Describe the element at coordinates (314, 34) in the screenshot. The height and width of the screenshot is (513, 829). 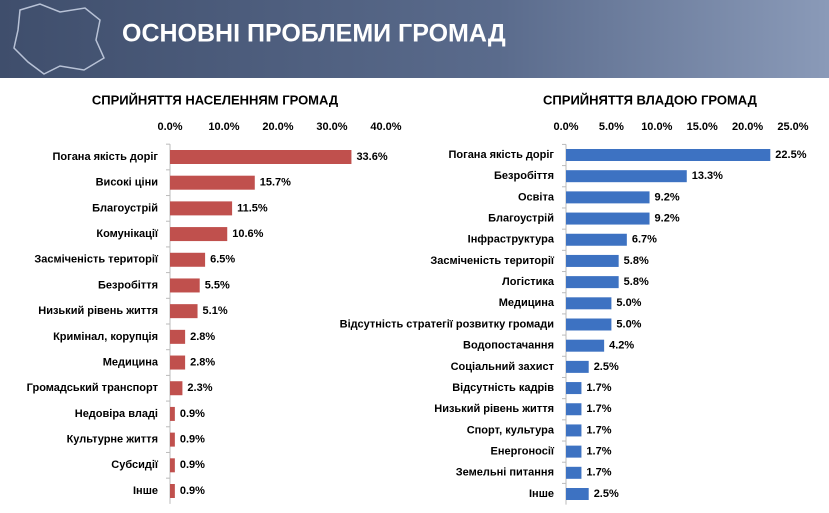
I see `slide-title: ОСНОВНІ ПРОБЛЕМИ ГРОМАД` at that location.